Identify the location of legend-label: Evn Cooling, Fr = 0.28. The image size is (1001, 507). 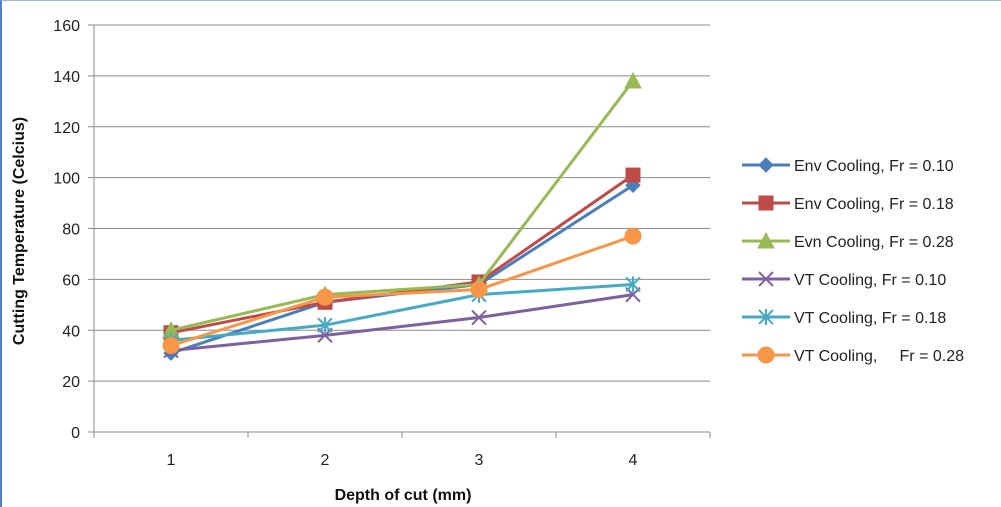
(874, 242).